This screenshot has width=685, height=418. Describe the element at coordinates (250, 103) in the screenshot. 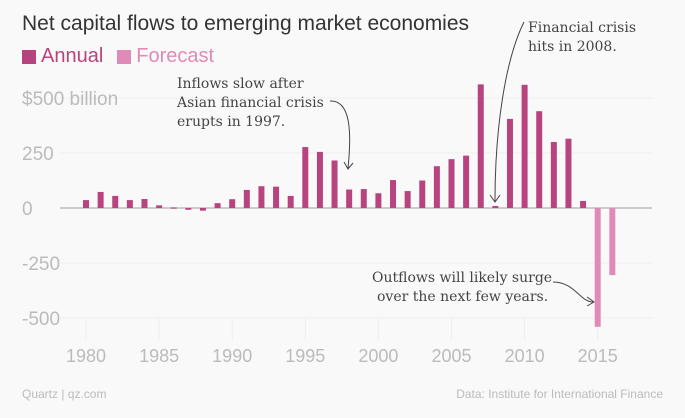

I see `annotation-text: Asian financial crisis` at that location.